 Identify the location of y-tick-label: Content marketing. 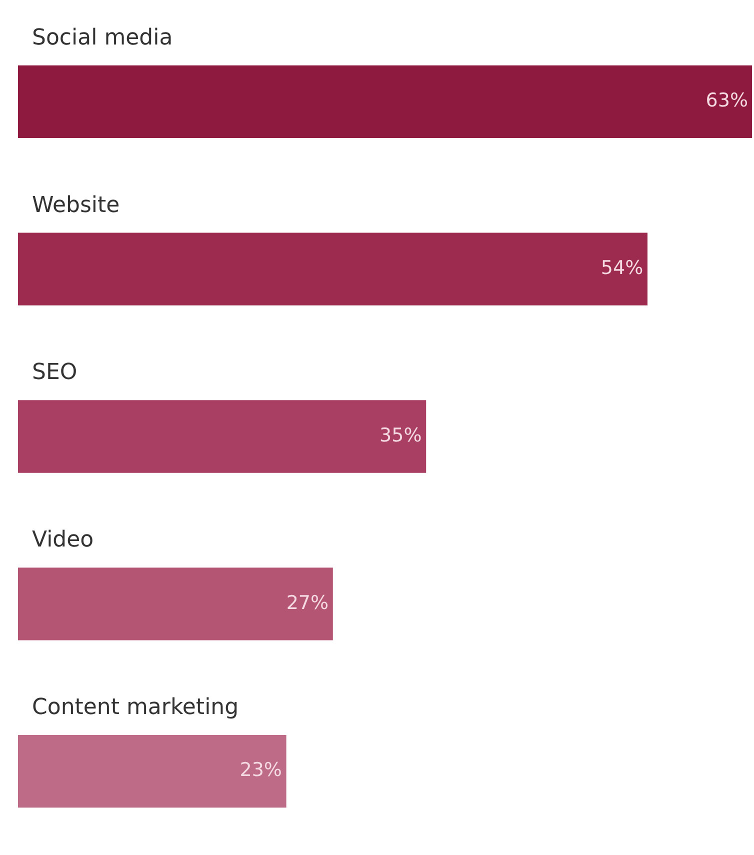
(135, 707).